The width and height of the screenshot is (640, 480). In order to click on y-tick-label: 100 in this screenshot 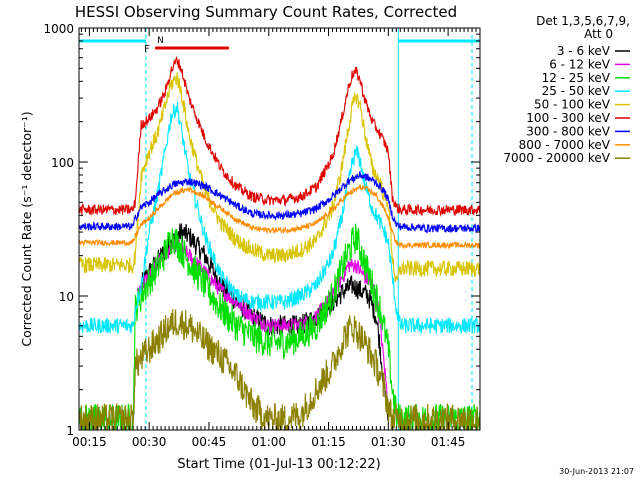, I will do `click(62, 163)`.